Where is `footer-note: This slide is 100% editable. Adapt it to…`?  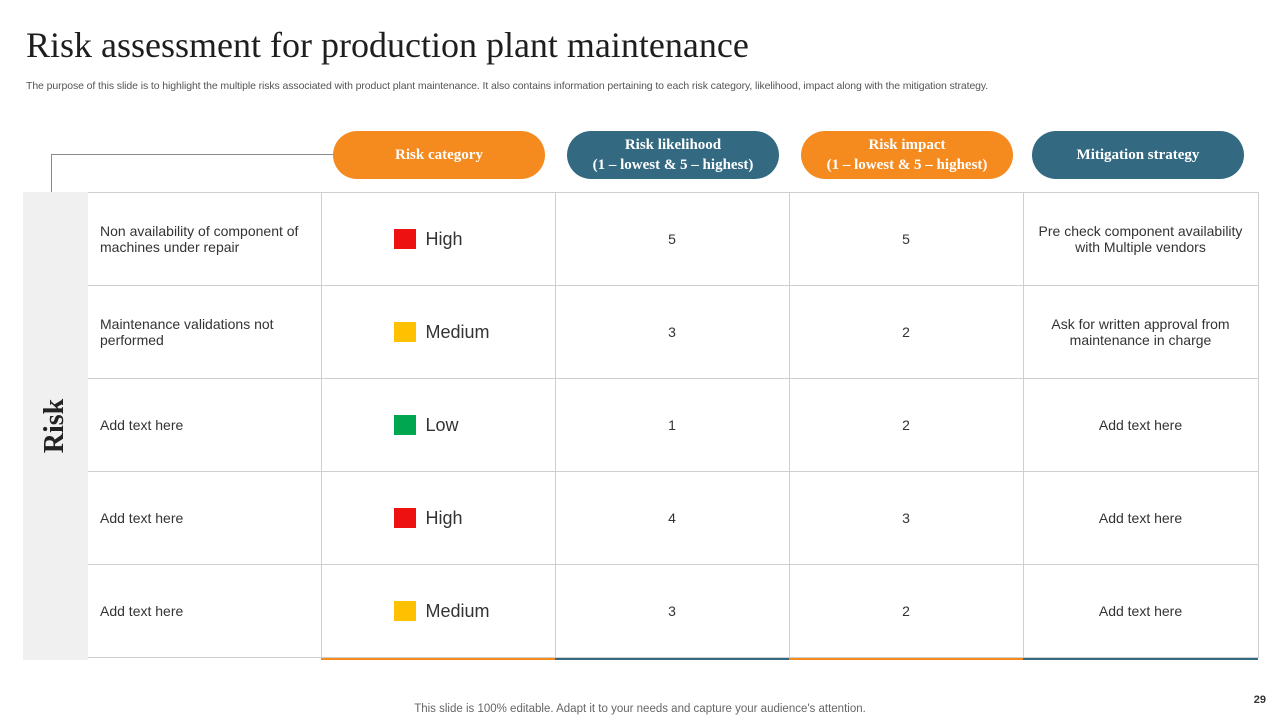
footer-note: This slide is 100% editable. Adapt it to… is located at coordinates (640, 709).